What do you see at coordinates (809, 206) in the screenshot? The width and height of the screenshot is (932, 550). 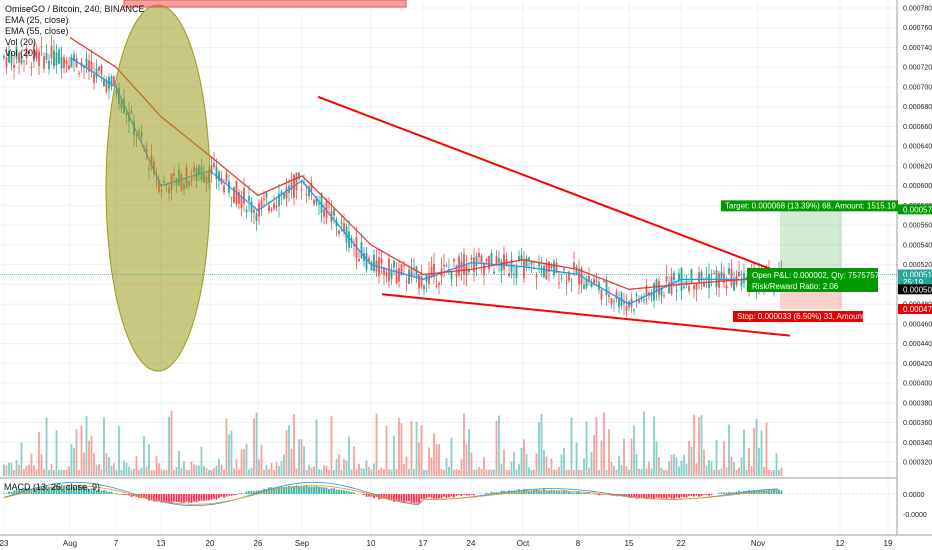 I see `target-label-box` at bounding box center [809, 206].